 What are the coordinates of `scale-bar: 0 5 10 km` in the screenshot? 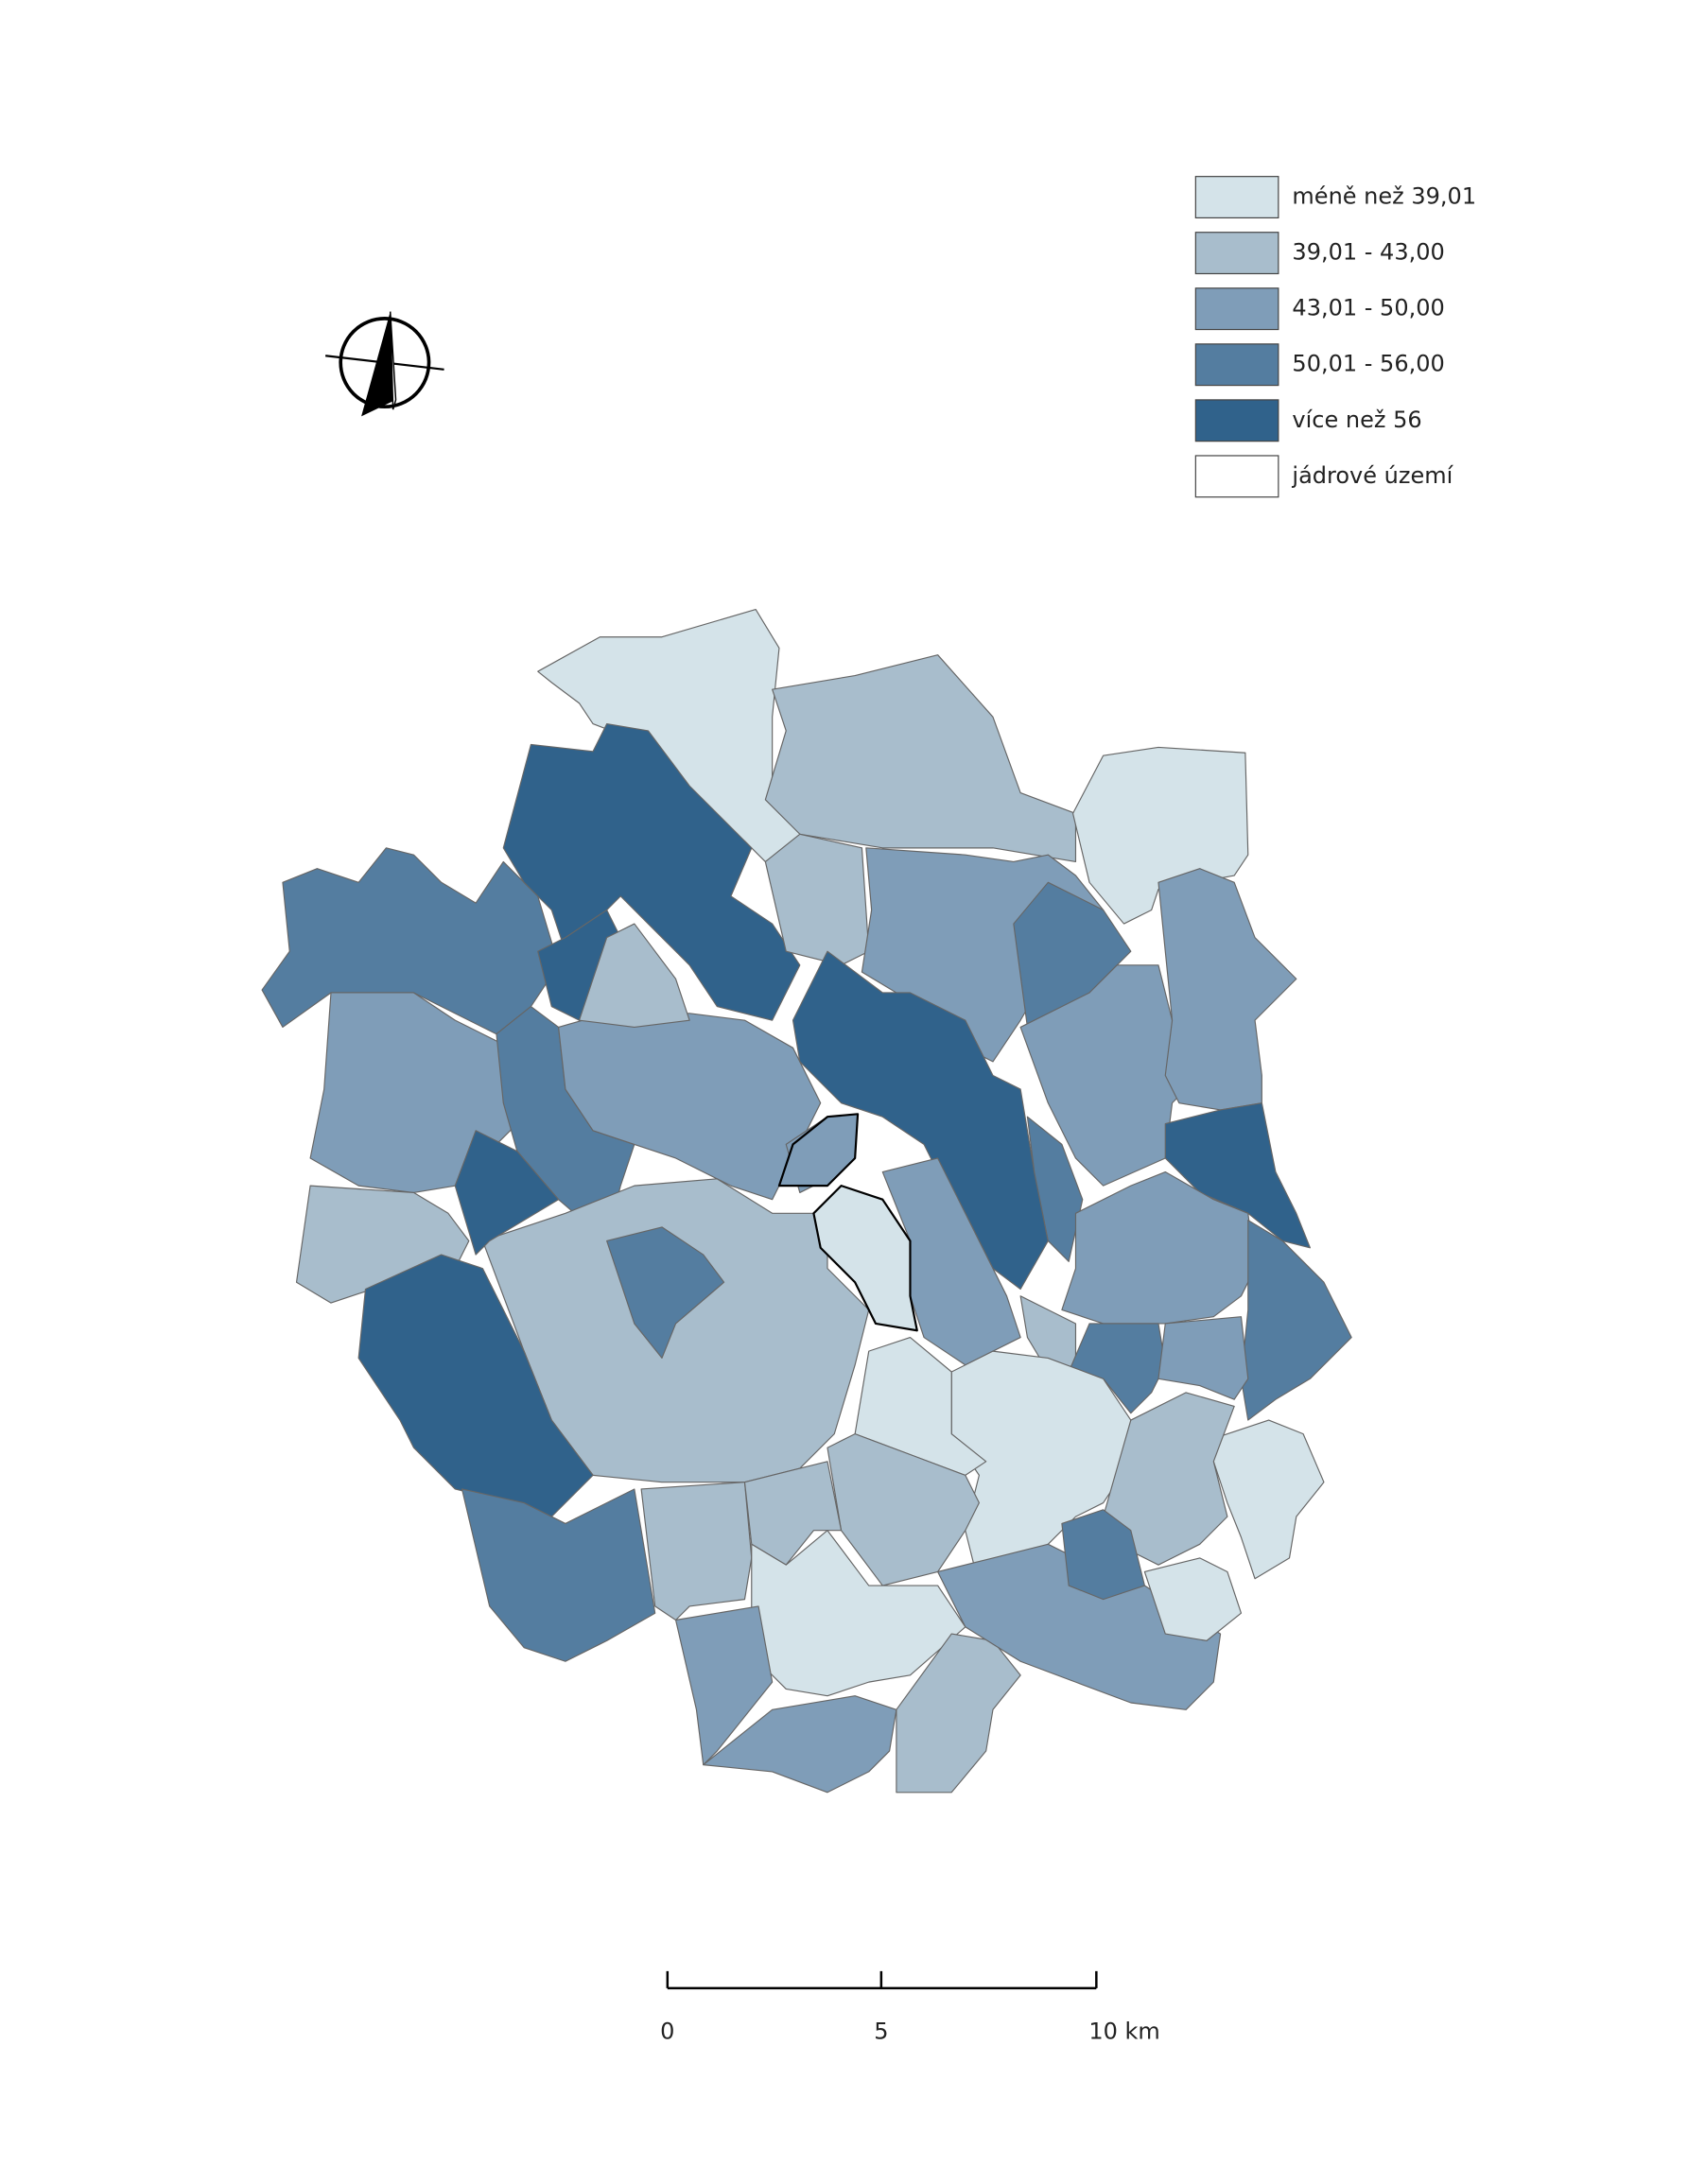 It's located at (910, 2007).